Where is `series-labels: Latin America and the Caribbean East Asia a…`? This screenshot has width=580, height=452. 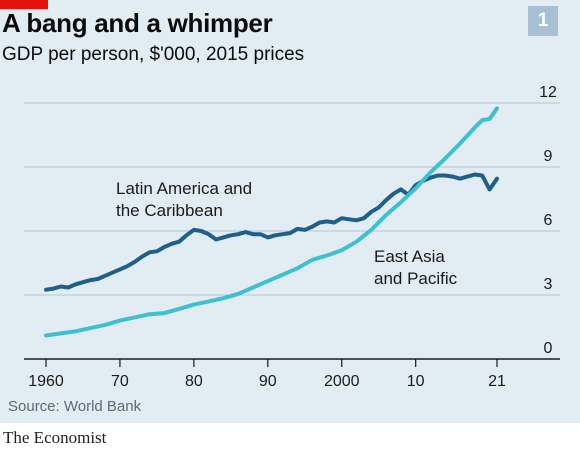
series-labels: Latin America and the Caribbean East Asia a… is located at coordinates (287, 233).